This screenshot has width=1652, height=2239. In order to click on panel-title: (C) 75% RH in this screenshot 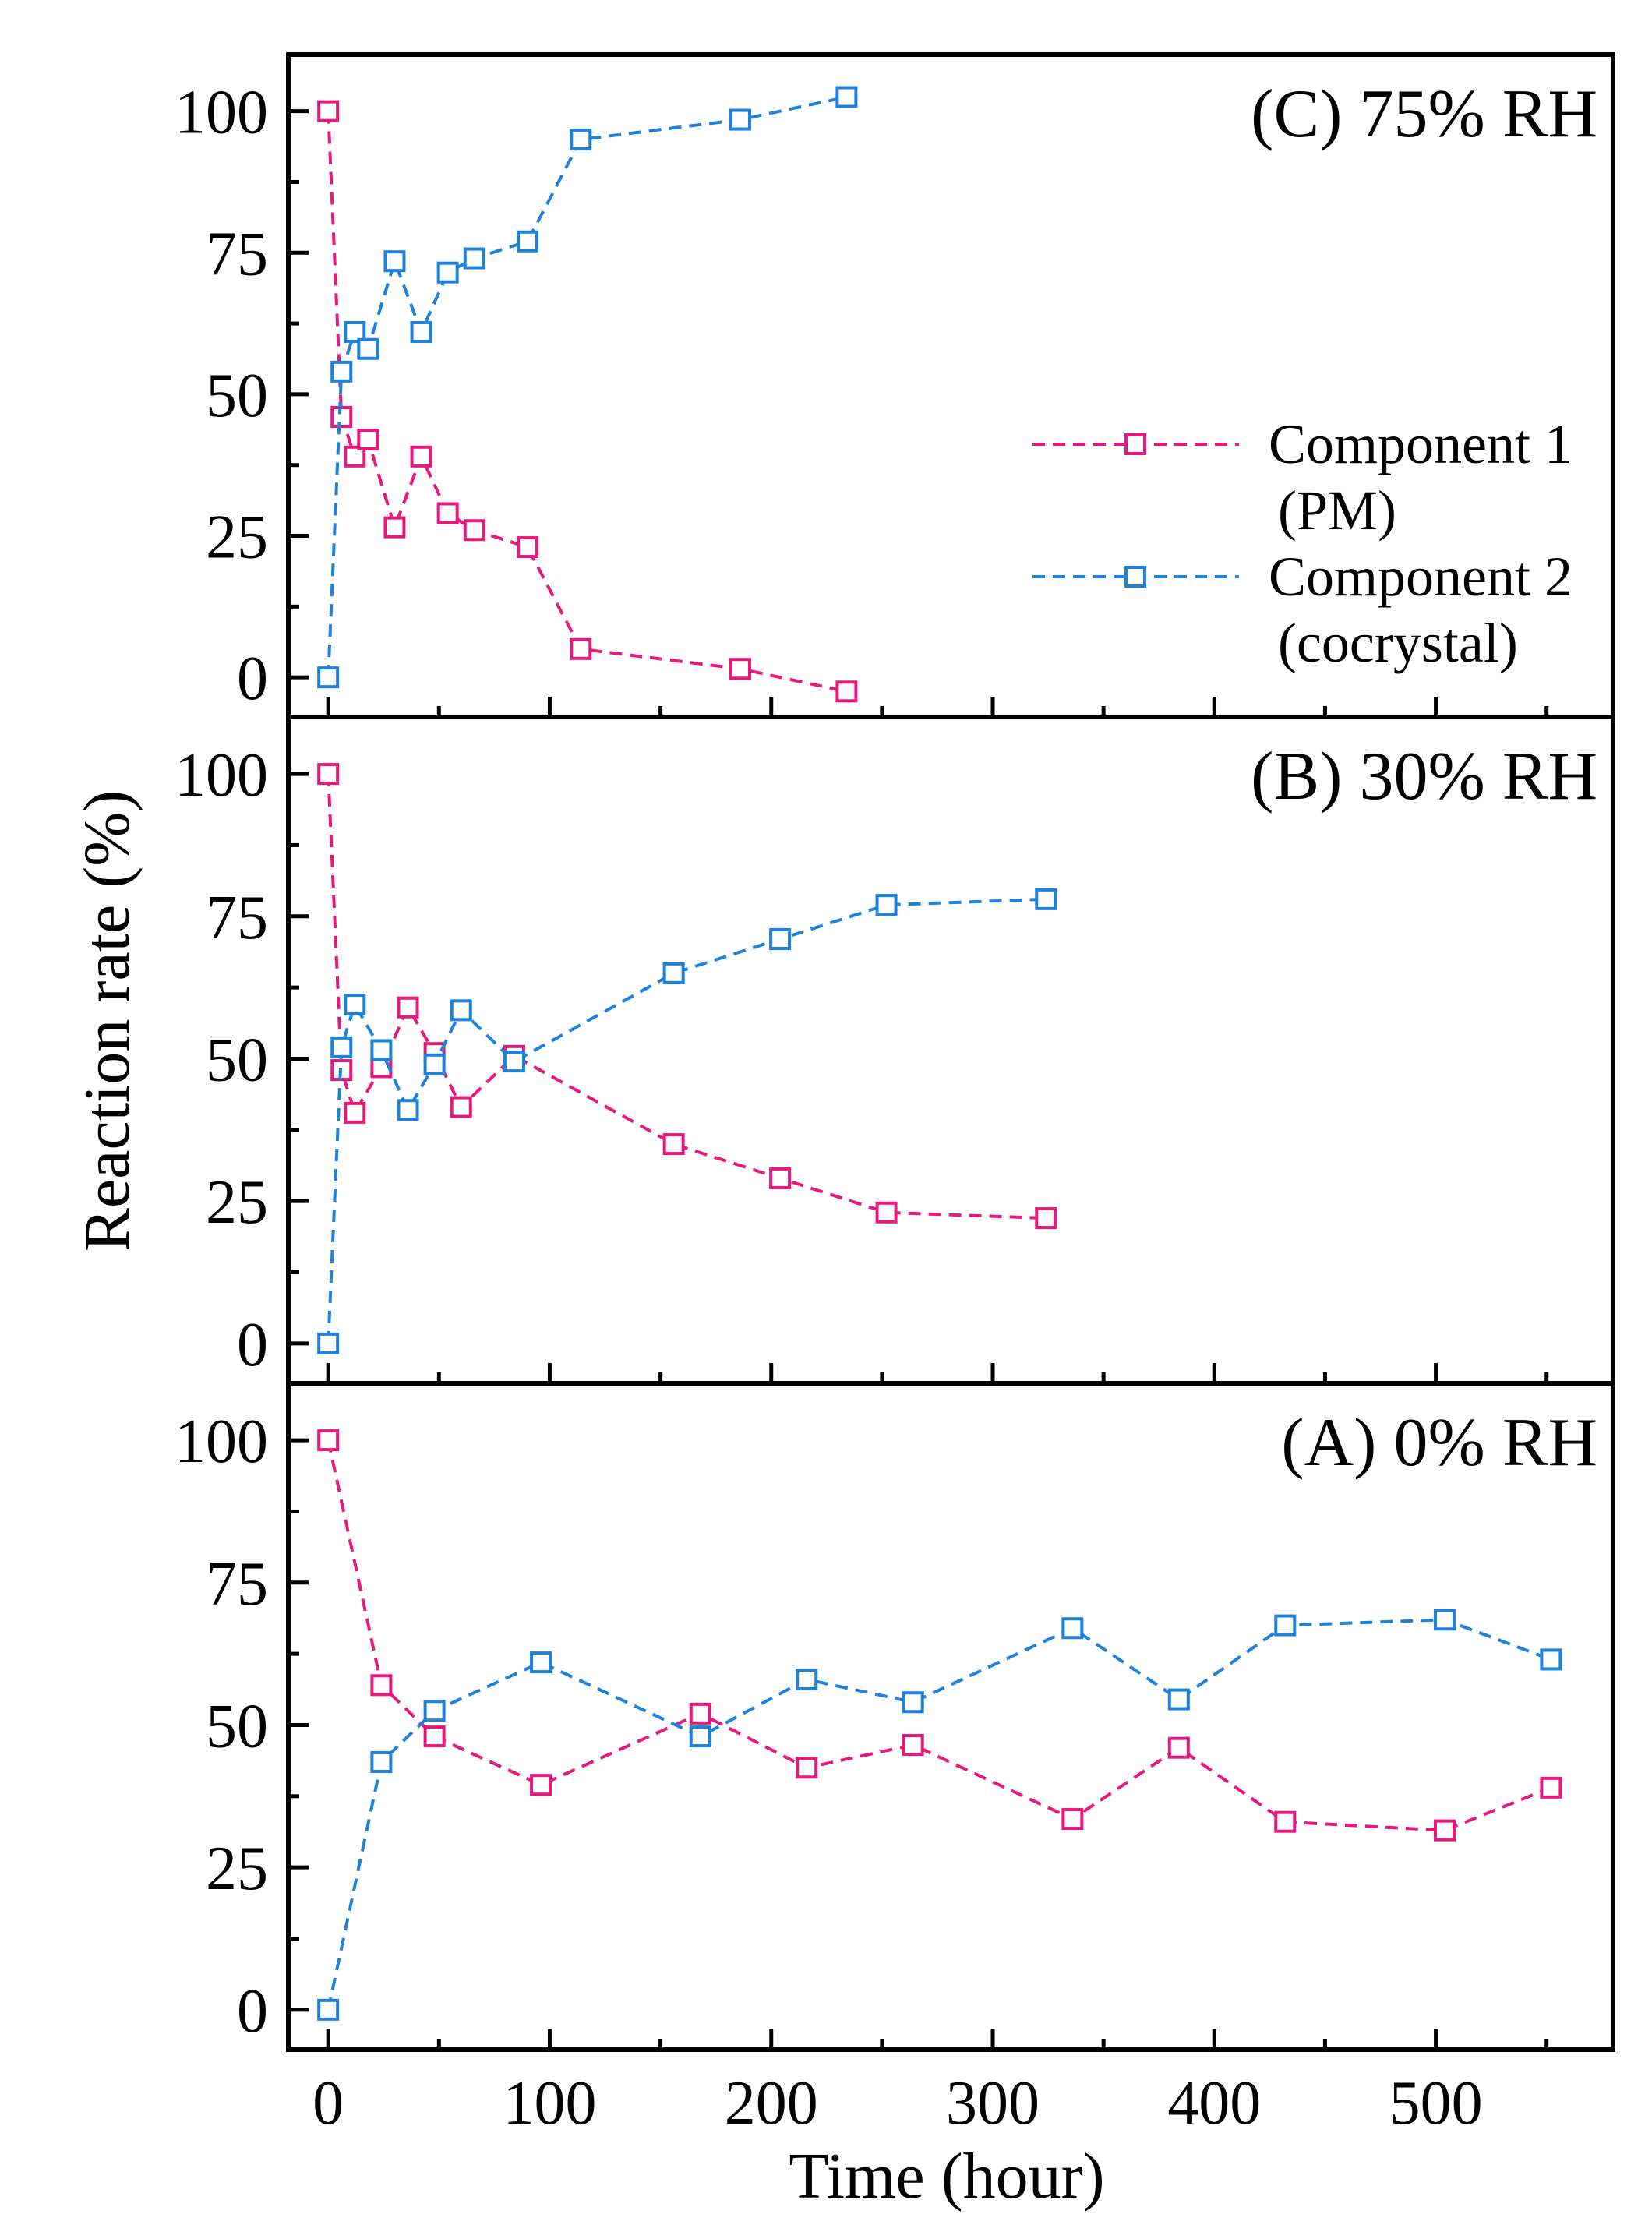, I will do `click(1424, 114)`.